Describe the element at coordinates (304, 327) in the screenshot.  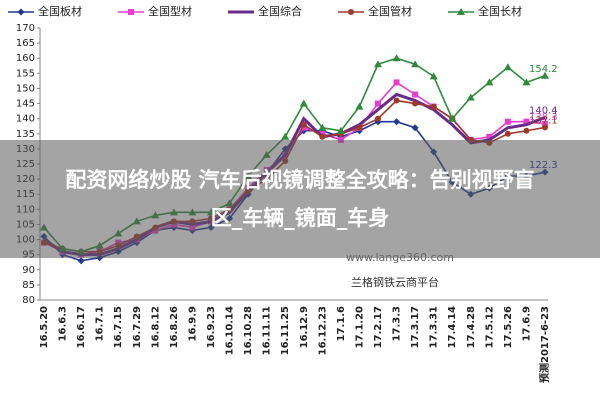
I see `x-tick-label: 16.12.9` at that location.